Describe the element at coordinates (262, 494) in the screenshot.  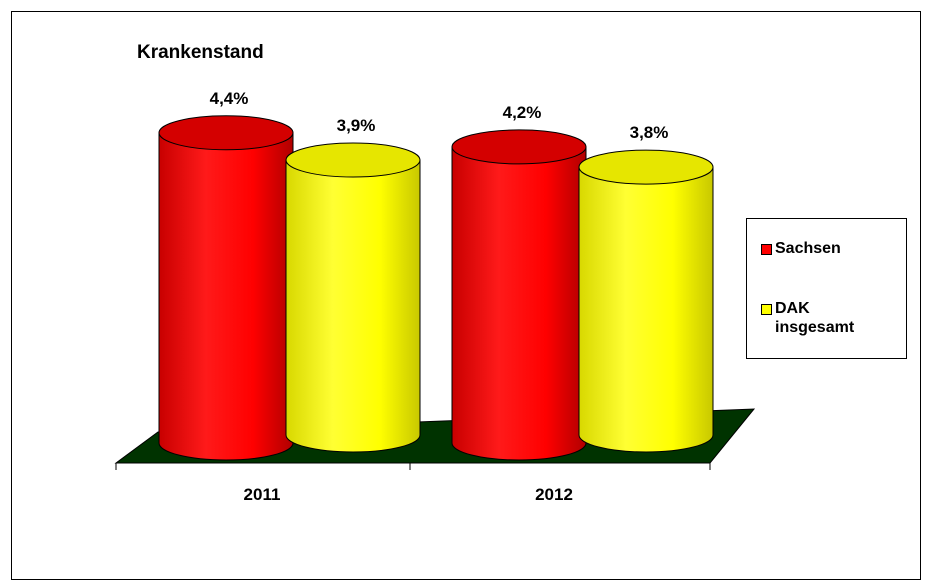
I see `category-label-2011: 2011` at that location.